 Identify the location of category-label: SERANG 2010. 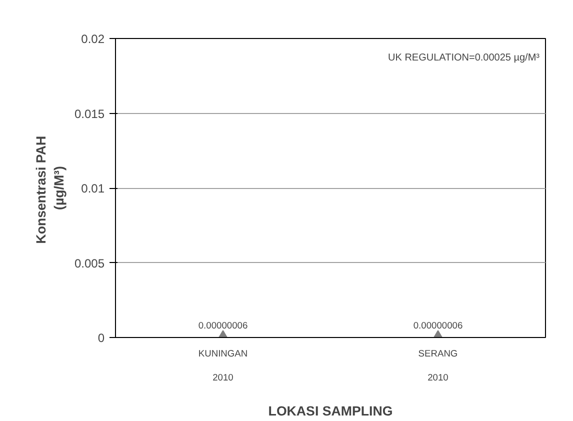
(438, 365).